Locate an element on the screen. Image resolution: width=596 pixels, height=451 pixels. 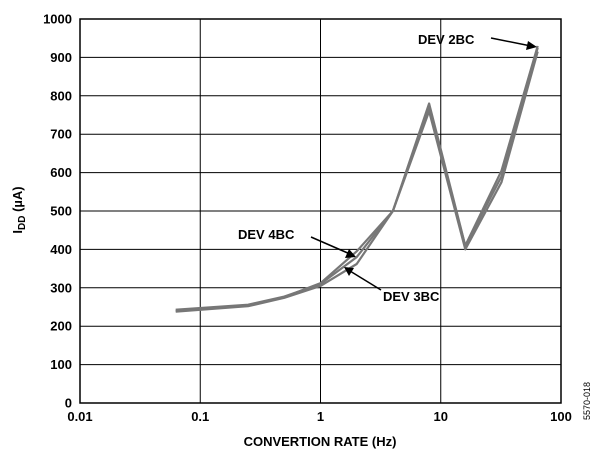
annotation-dev-3bc: DEV 3BC is located at coordinates (411, 296).